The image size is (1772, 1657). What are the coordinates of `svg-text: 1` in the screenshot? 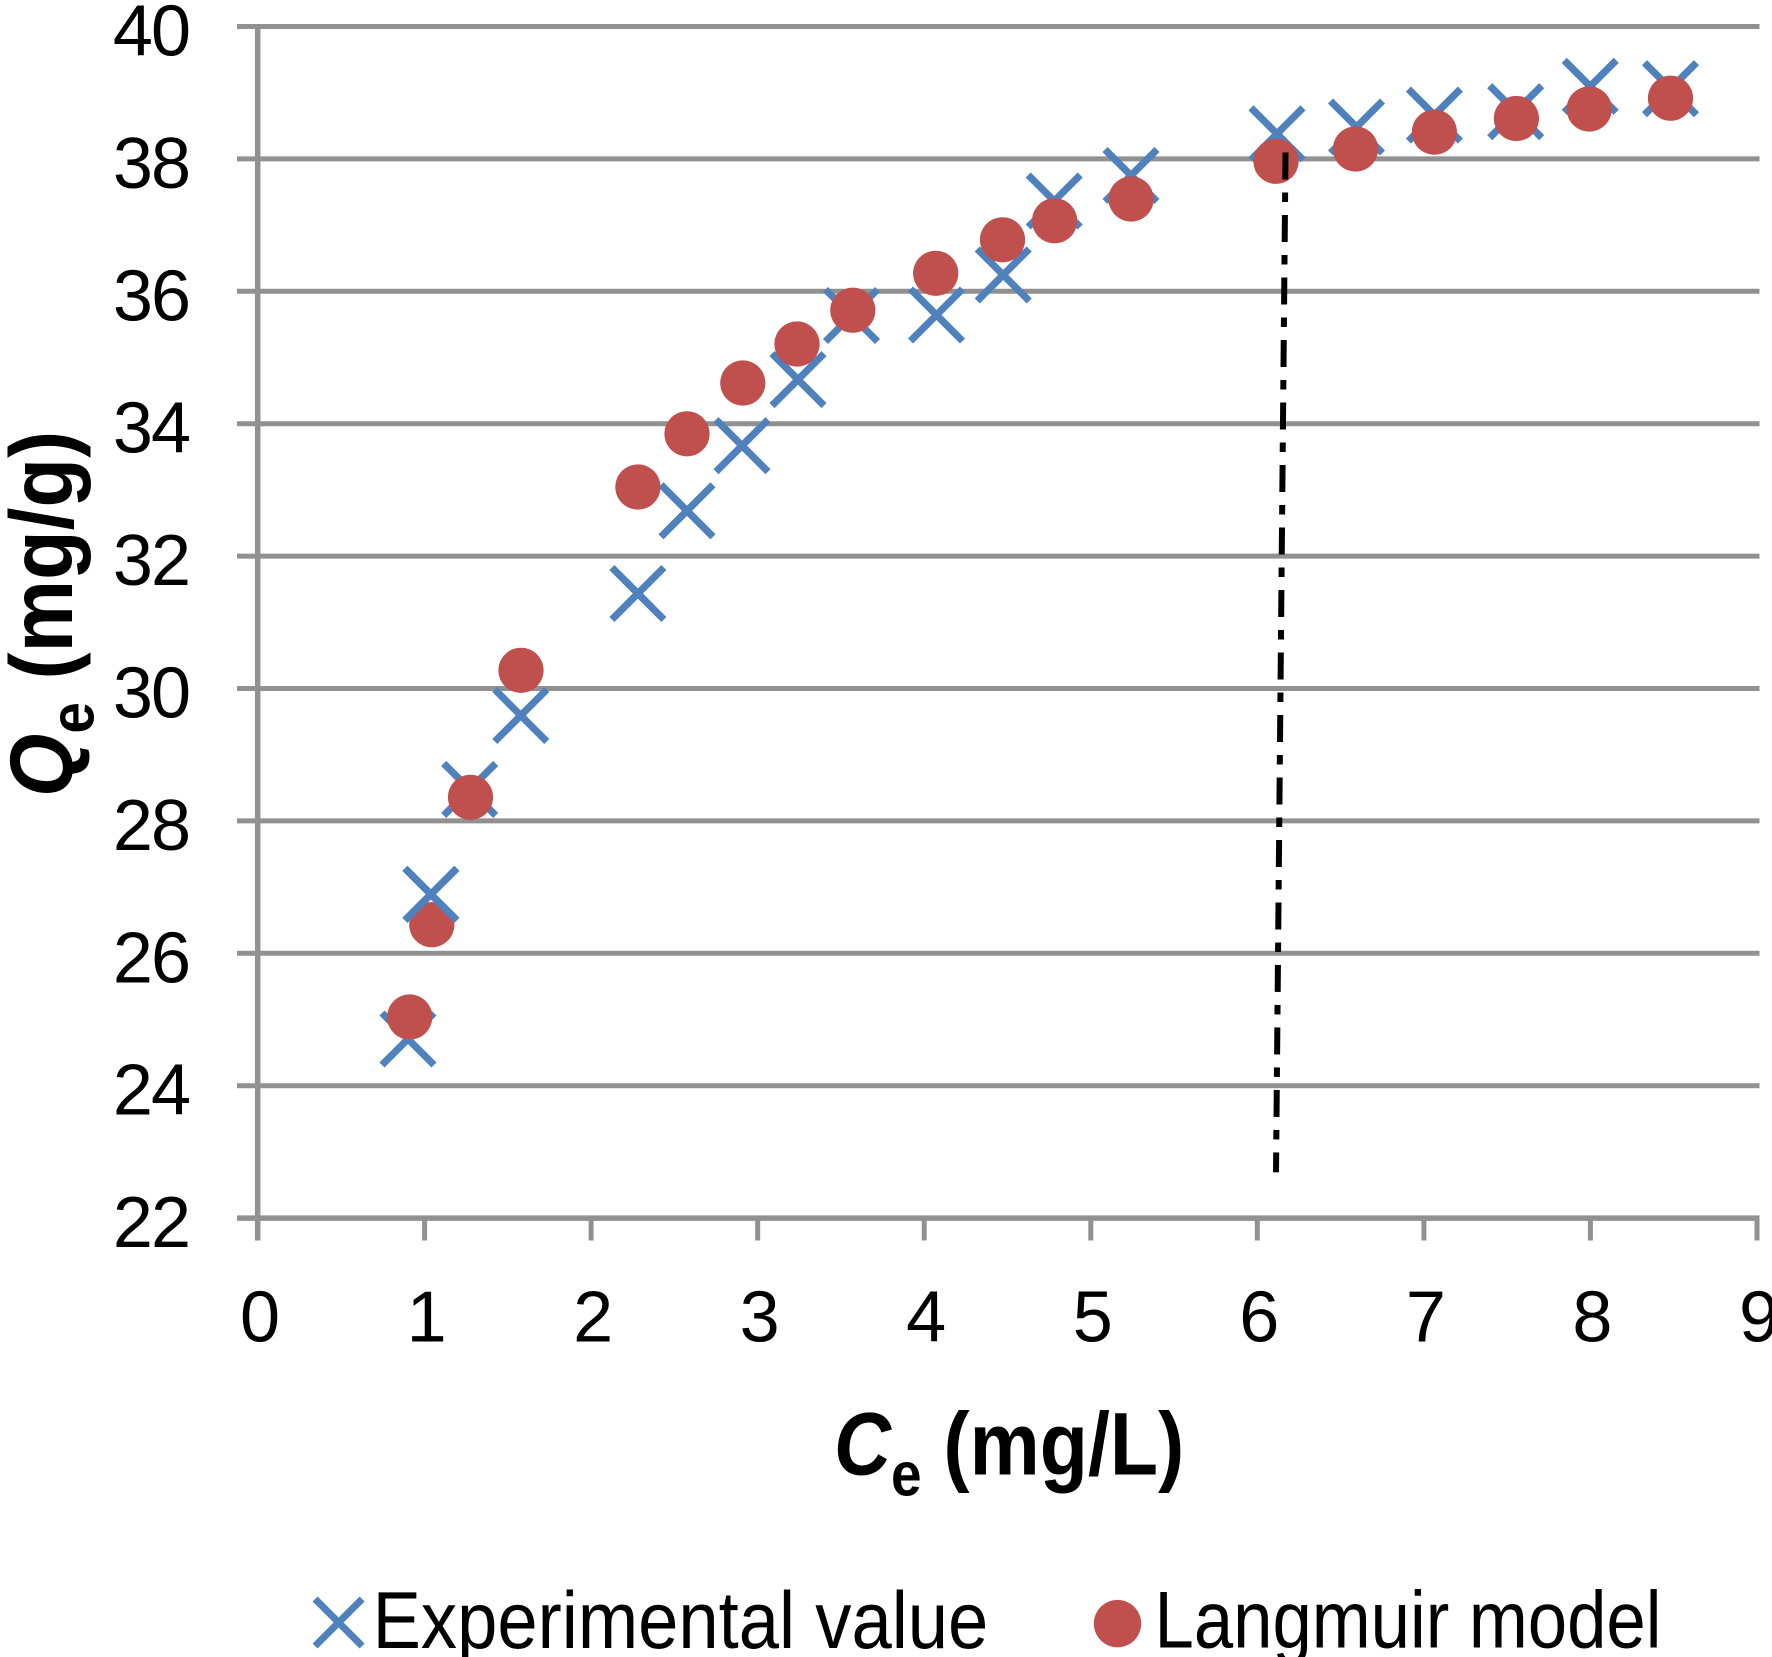 It's located at (427, 1318).